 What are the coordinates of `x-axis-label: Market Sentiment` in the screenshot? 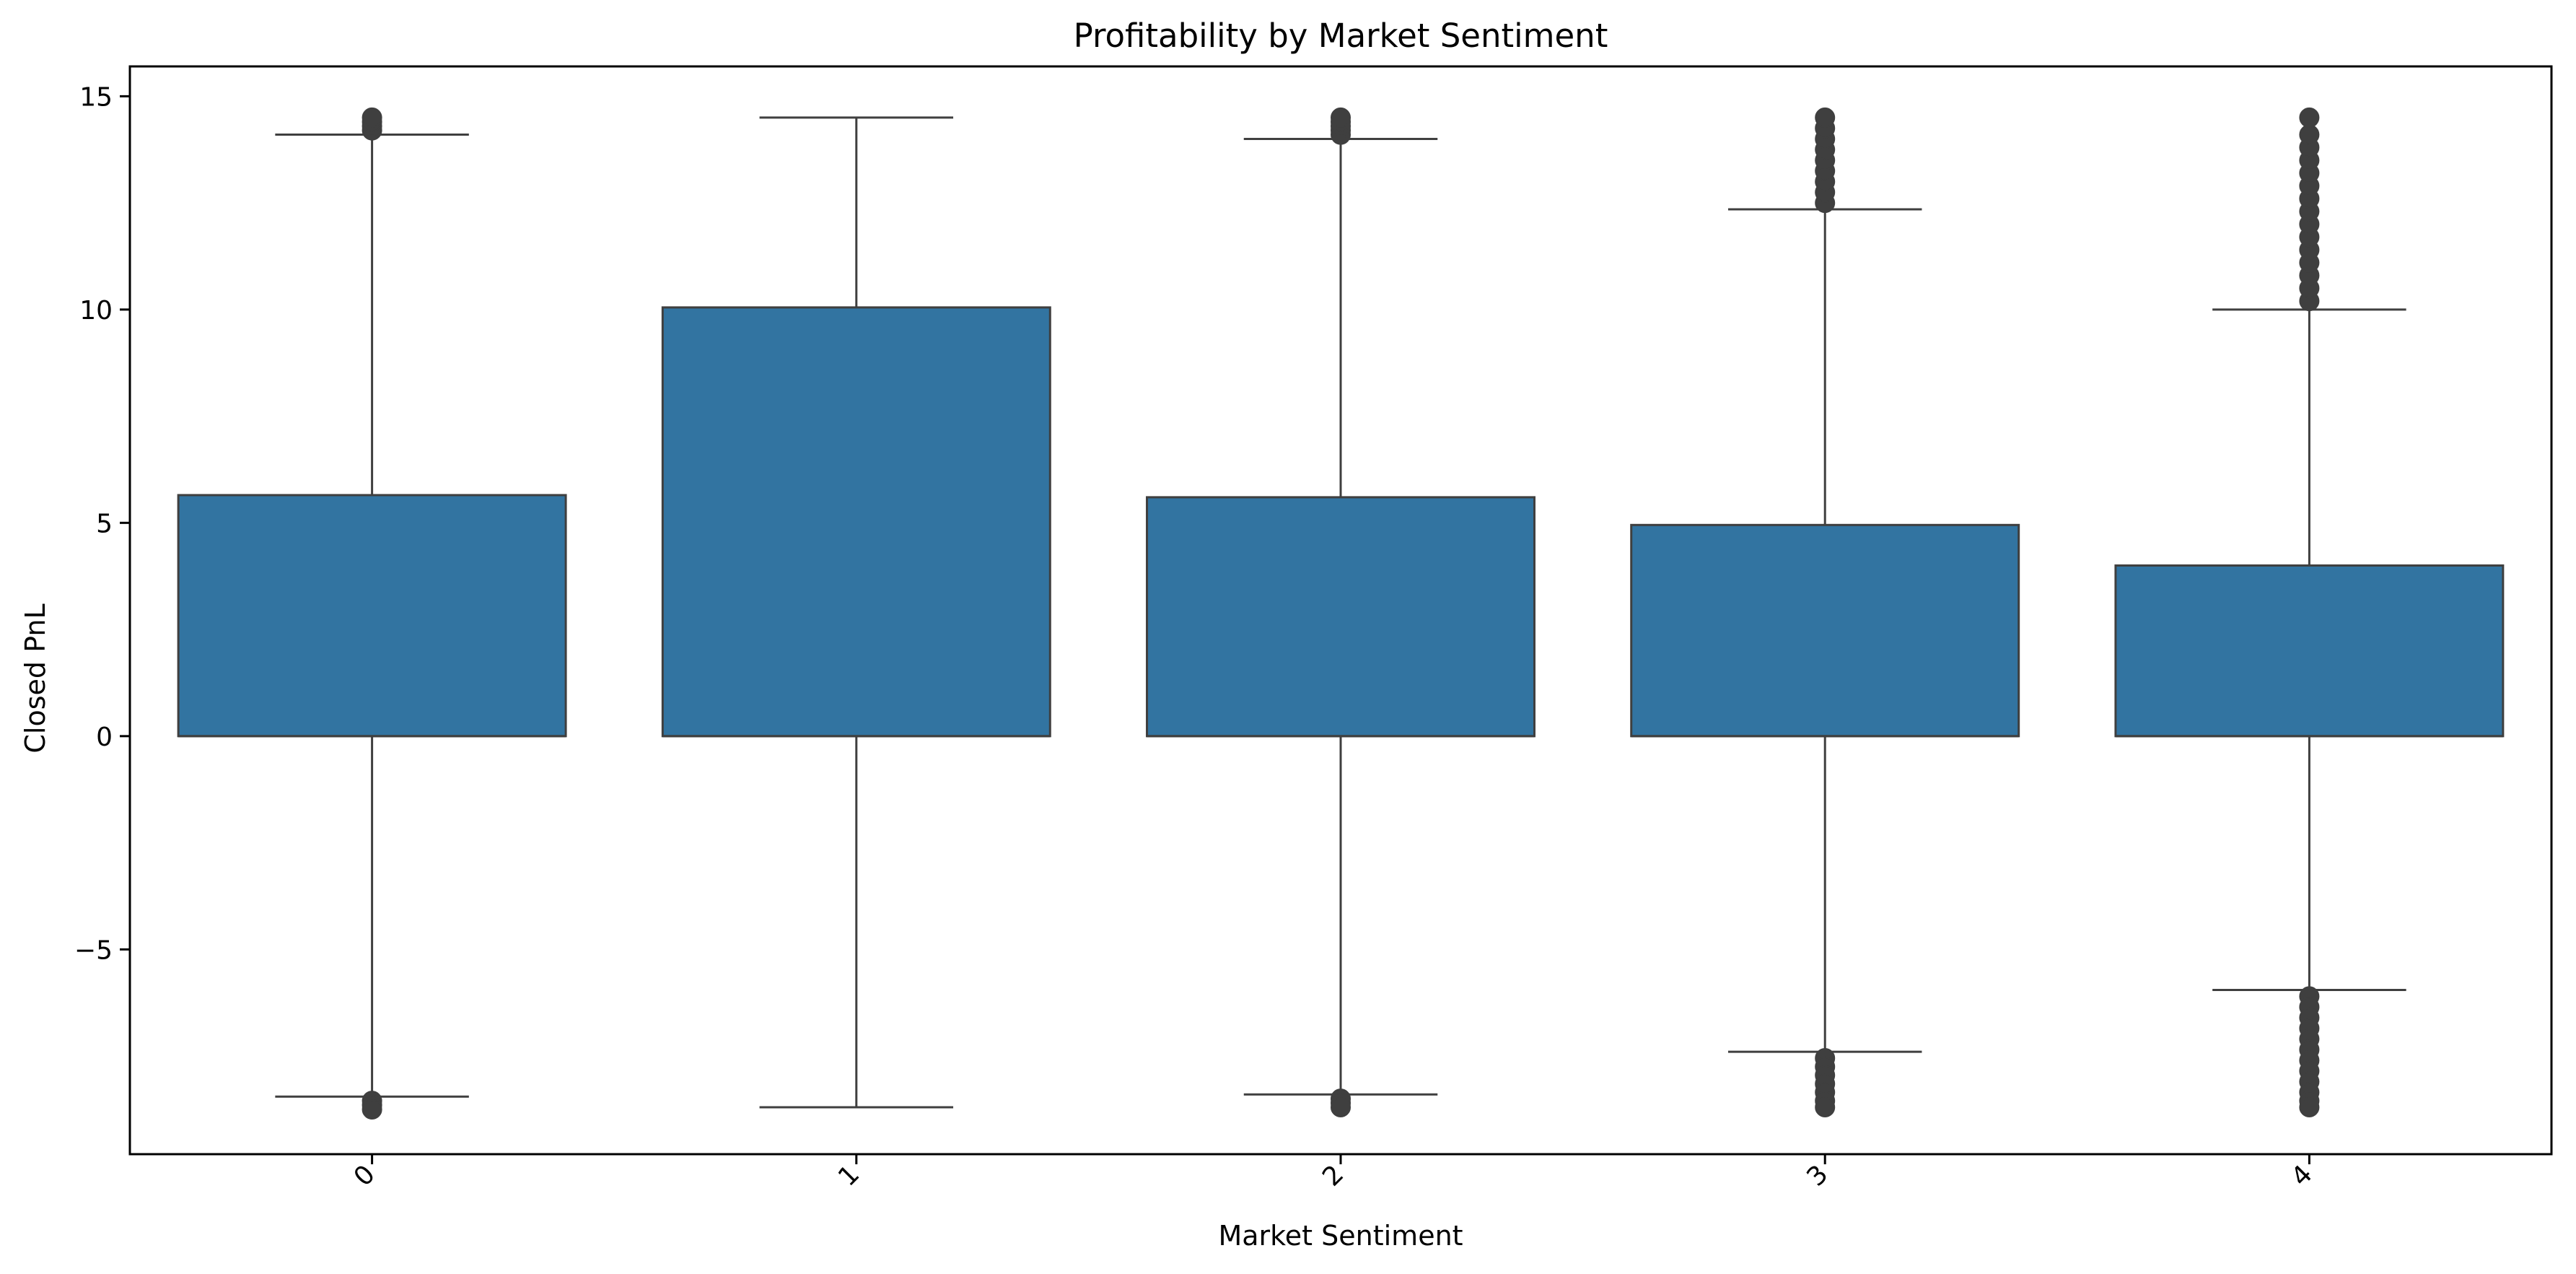 It's located at (1340, 1236).